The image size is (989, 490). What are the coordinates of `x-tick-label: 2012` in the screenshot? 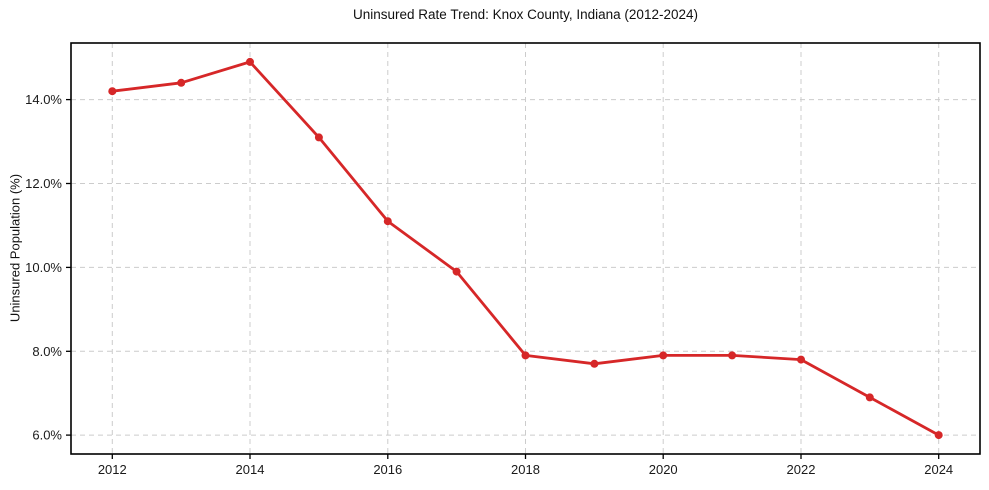 It's located at (112, 469).